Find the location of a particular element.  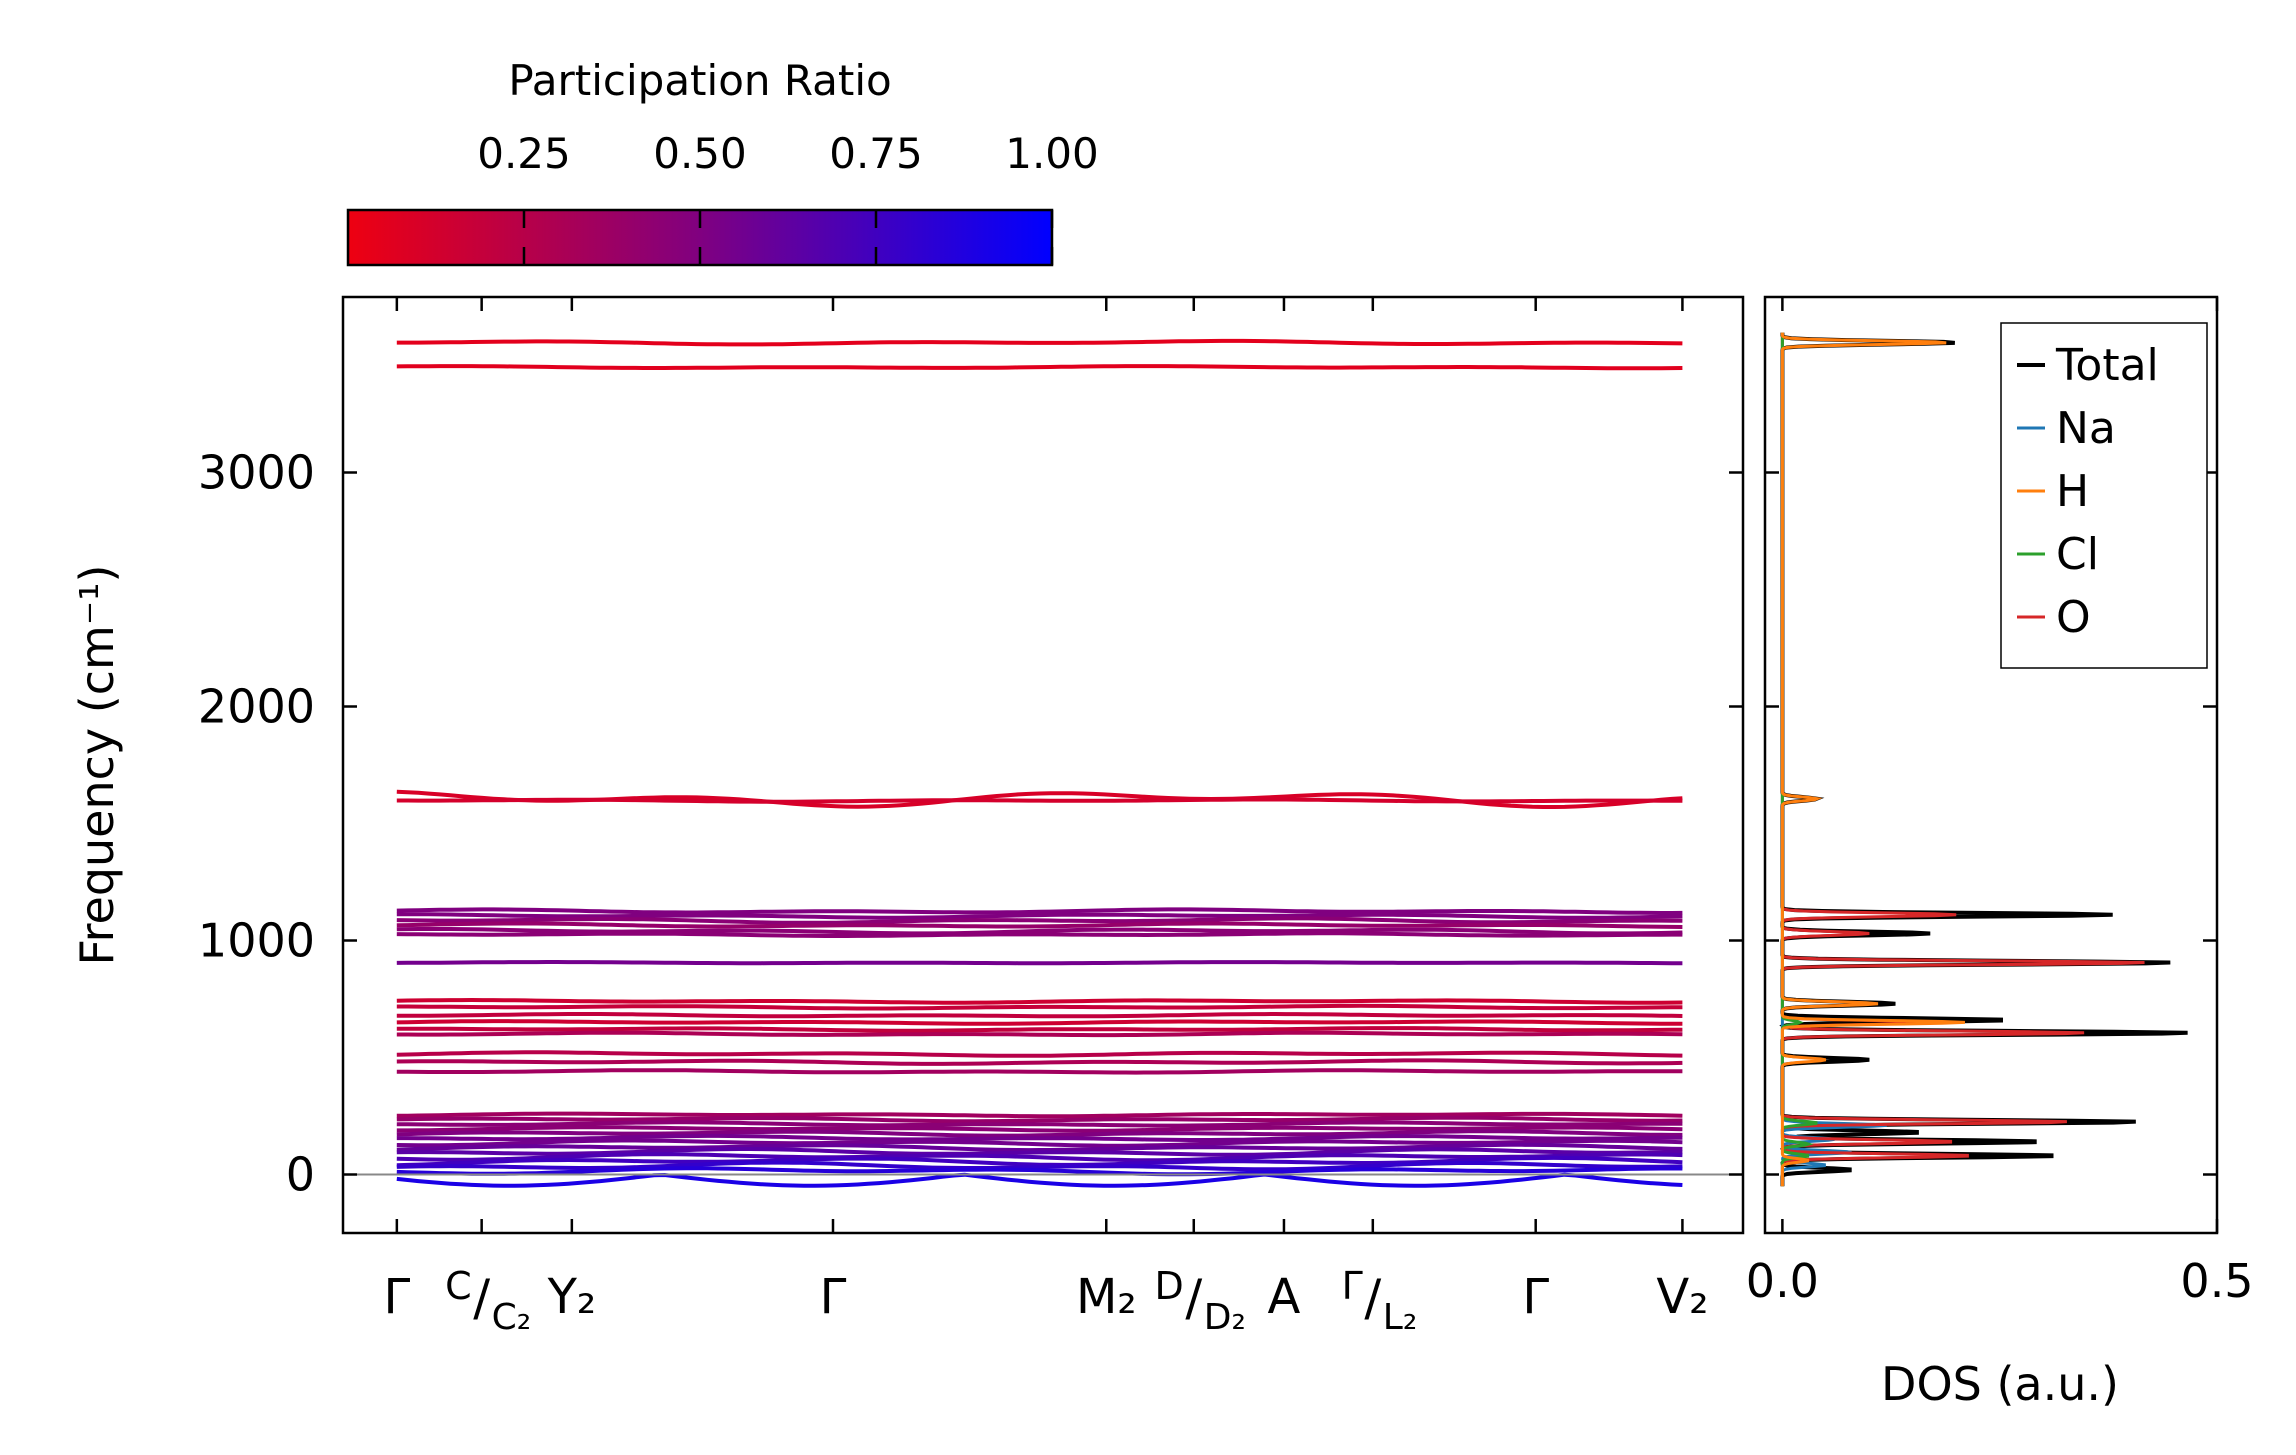

colorbar-tick-label: 0.75 is located at coordinates (876, 153).